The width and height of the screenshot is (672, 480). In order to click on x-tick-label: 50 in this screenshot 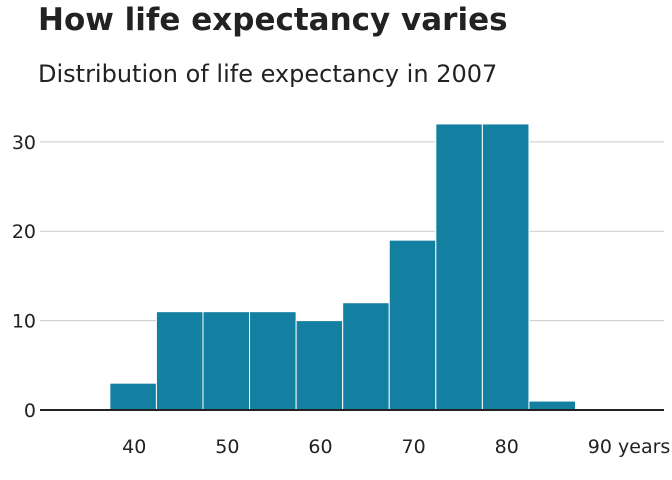, I will do `click(227, 447)`.